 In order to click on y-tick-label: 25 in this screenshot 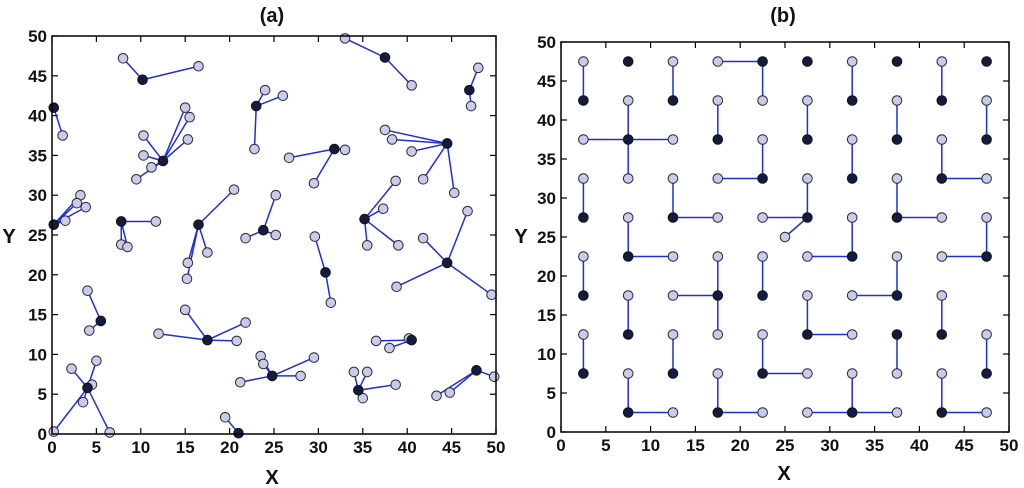, I will do `click(37, 235)`.